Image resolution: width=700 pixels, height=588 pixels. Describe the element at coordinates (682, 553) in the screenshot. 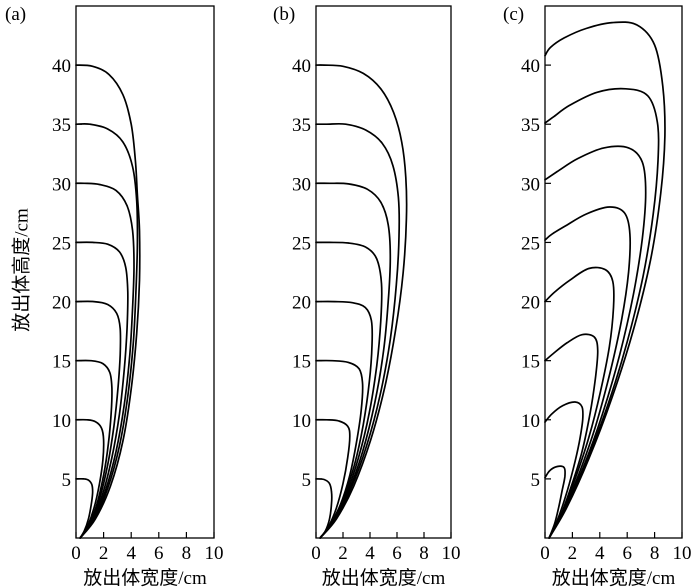

I see `panel-c-x-tick-label: 10` at that location.